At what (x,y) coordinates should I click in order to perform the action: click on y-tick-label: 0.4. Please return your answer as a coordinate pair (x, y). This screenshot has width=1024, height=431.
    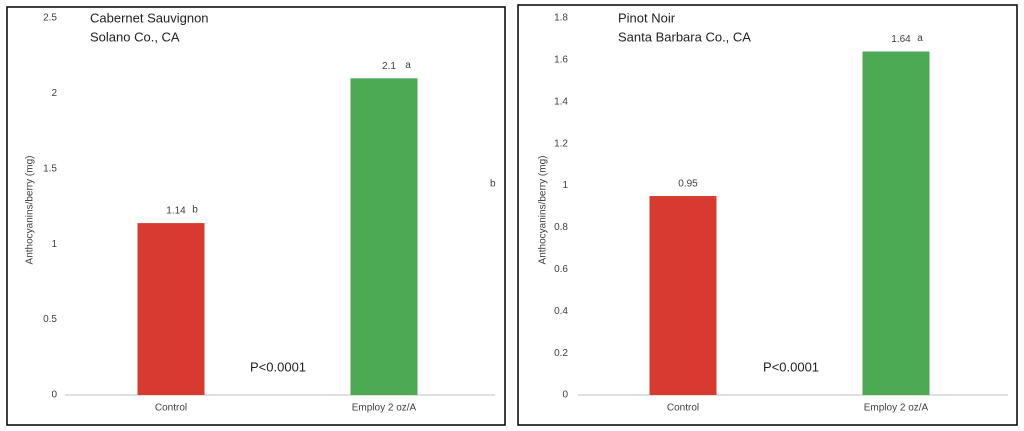
    Looking at the image, I should click on (561, 311).